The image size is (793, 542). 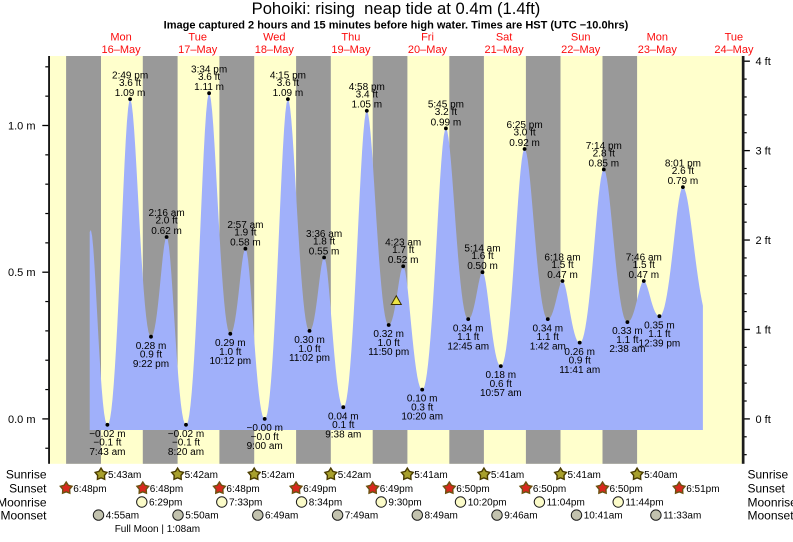 I want to click on svg-text: 20–May, so click(x=428, y=50).